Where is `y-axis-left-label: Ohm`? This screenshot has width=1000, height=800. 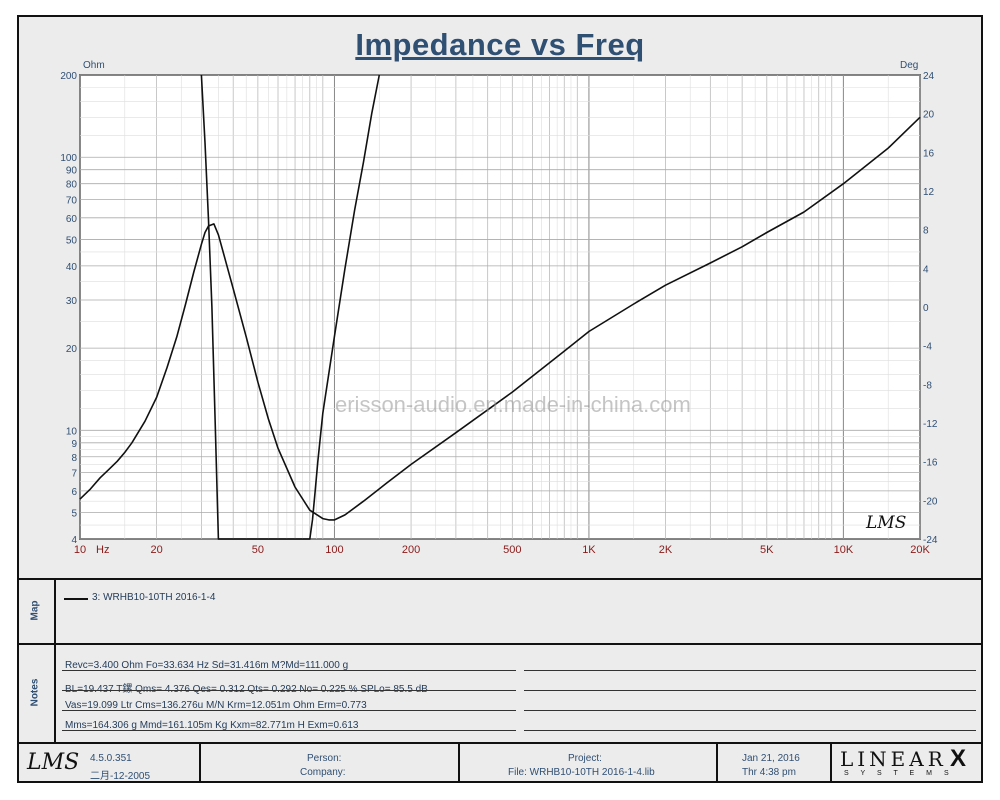 y-axis-left-label: Ohm is located at coordinates (94, 65).